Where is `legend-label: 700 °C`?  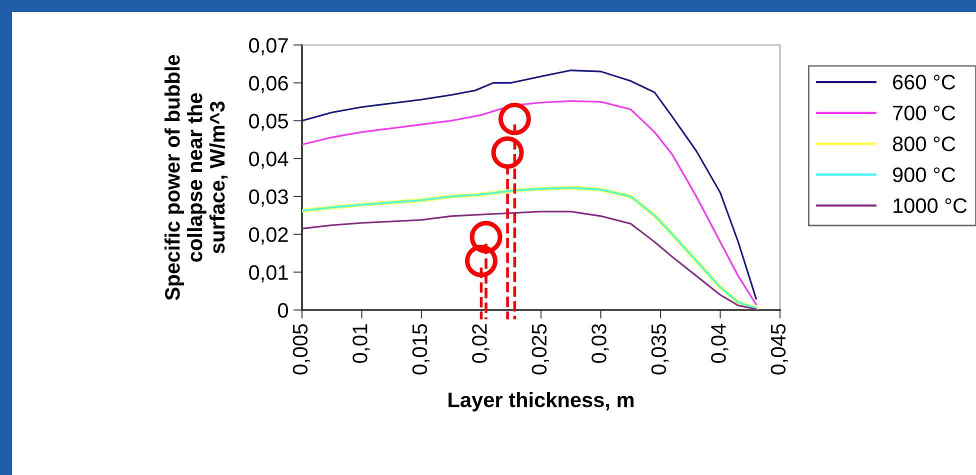 legend-label: 700 °C is located at coordinates (924, 113).